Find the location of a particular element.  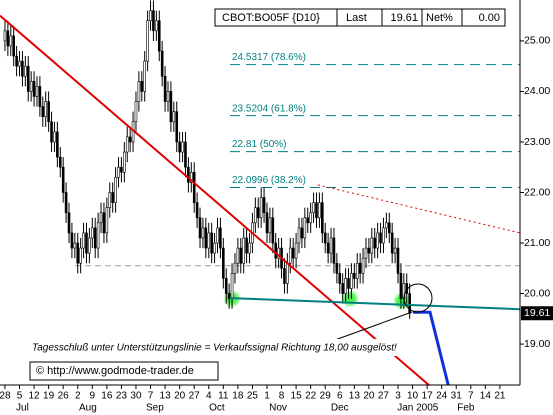

x-tick-label: 9 is located at coordinates (93, 396).